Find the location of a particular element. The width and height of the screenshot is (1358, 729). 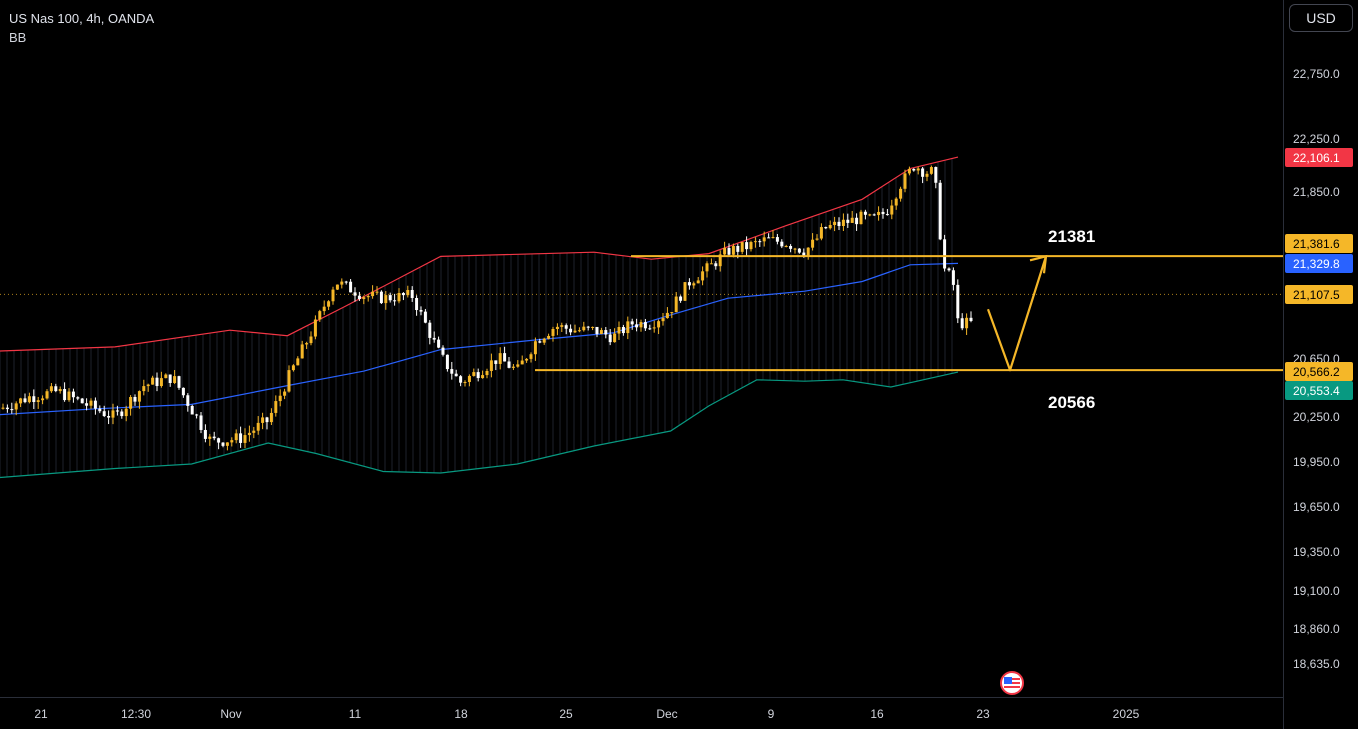

symbol-title: US Nas 100, 4h, OANDA is located at coordinates (82, 18).